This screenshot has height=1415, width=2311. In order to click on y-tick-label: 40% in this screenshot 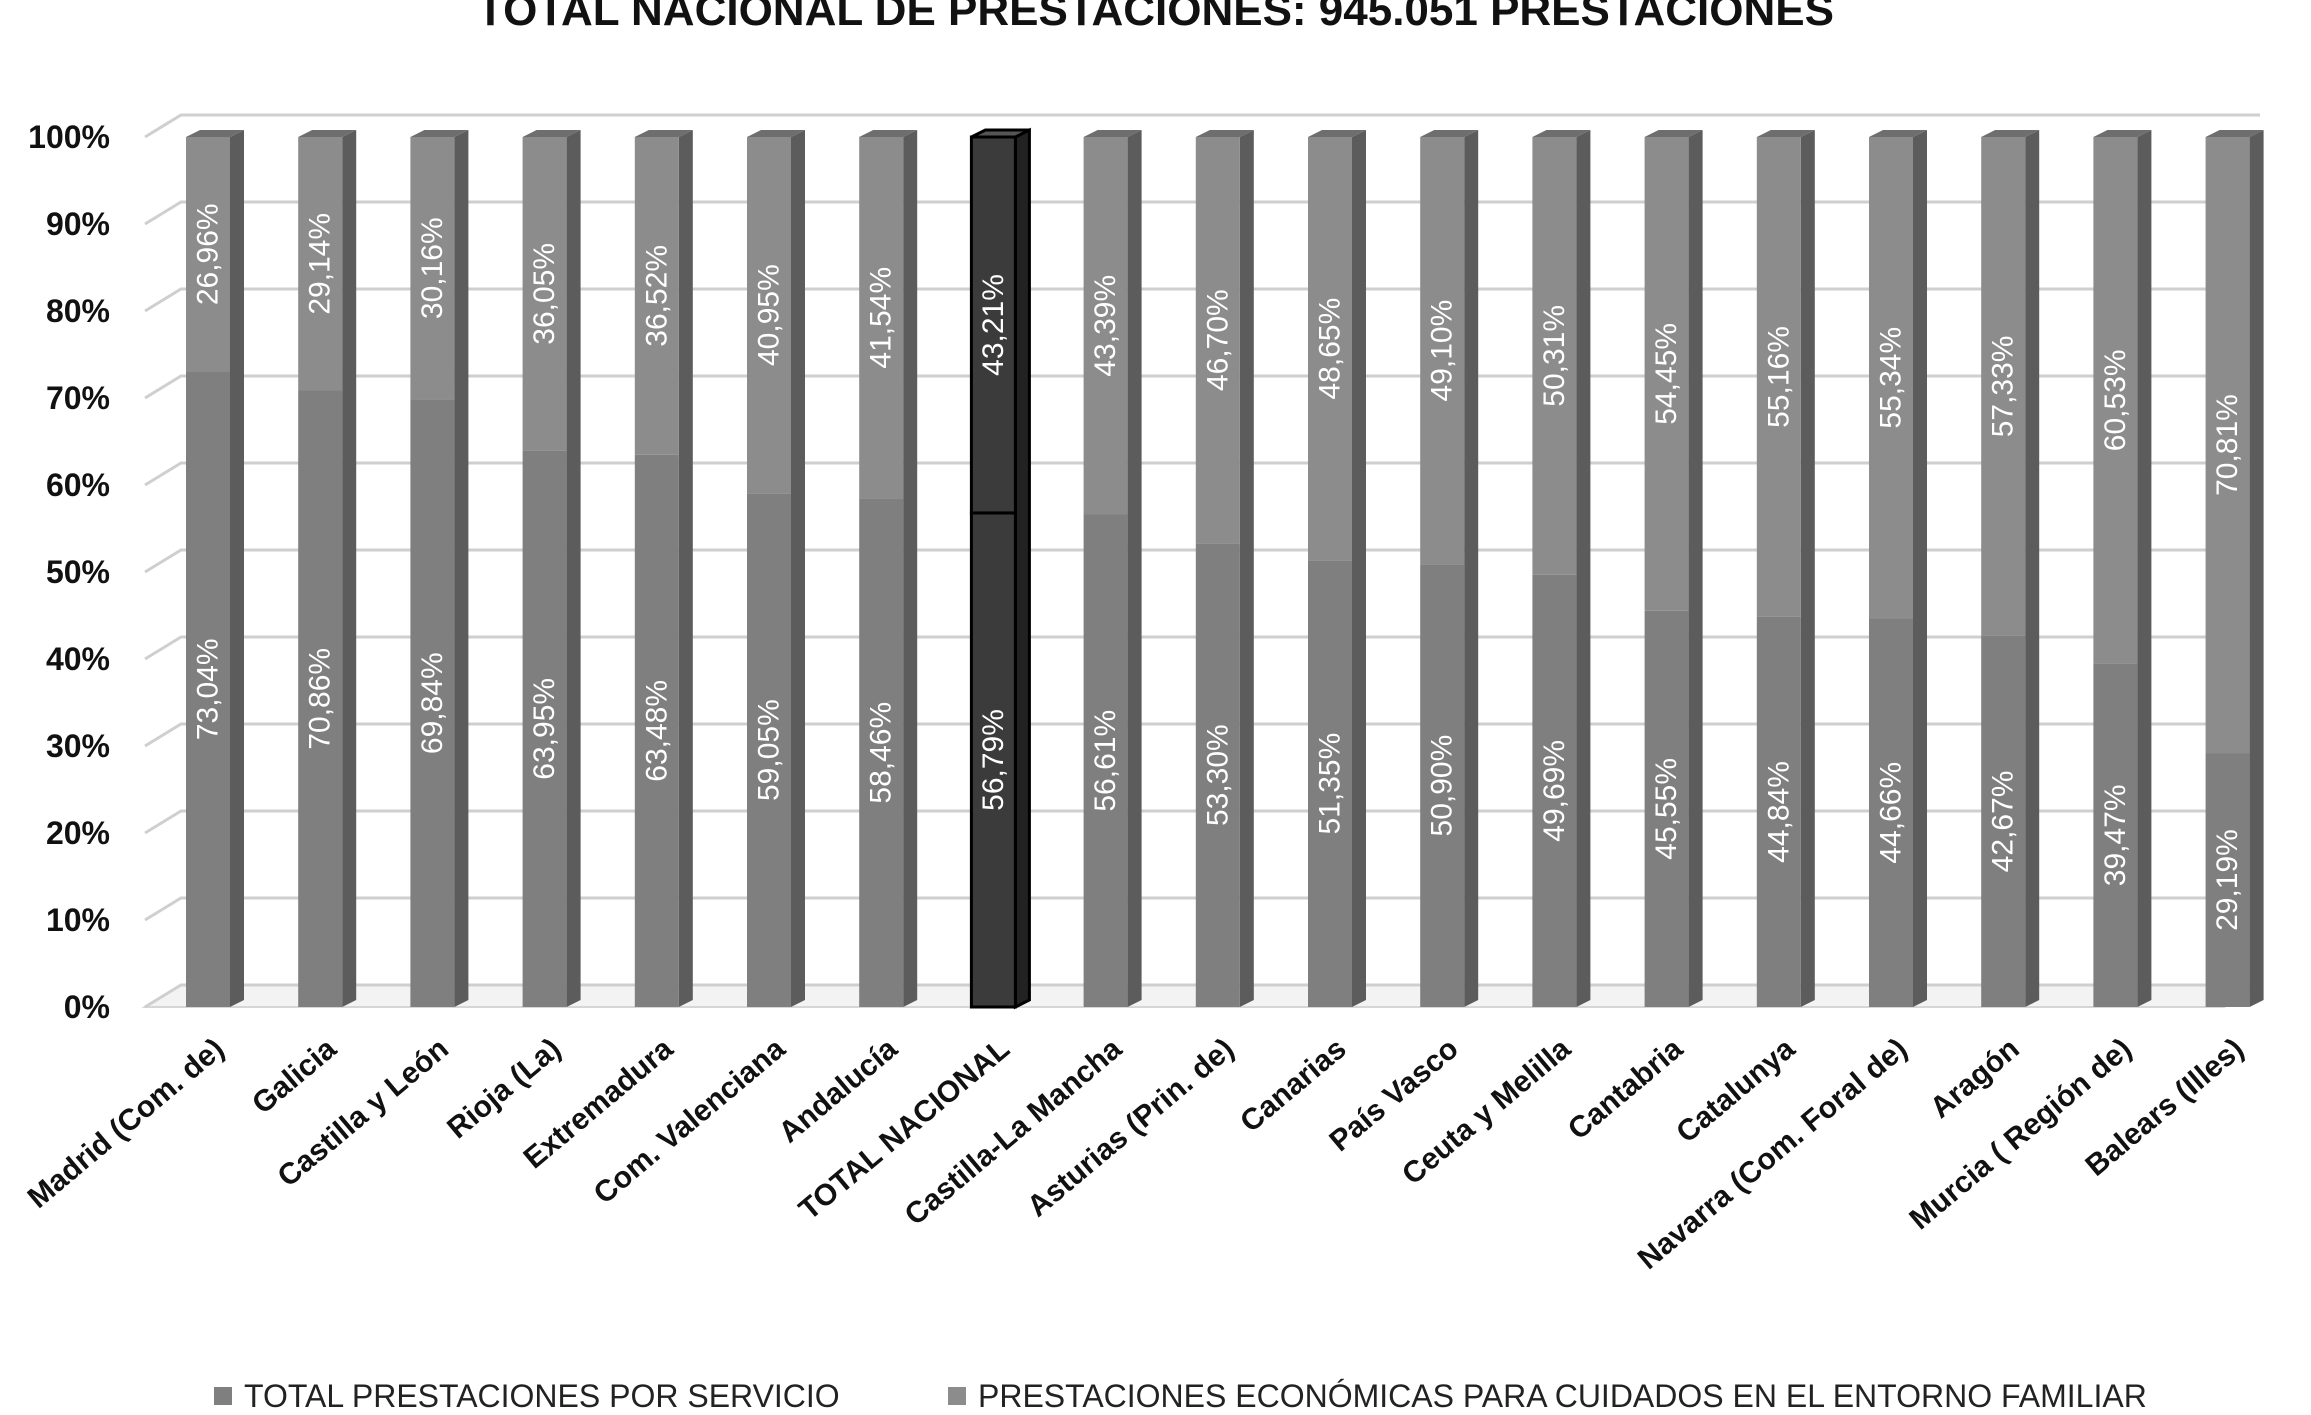, I will do `click(78, 659)`.